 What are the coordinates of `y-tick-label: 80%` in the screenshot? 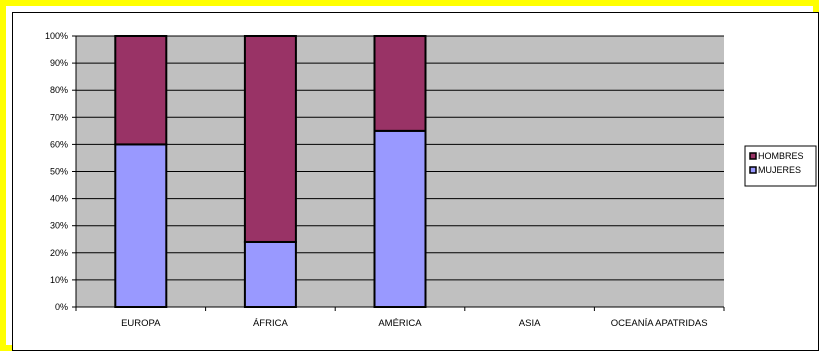 It's located at (59, 90).